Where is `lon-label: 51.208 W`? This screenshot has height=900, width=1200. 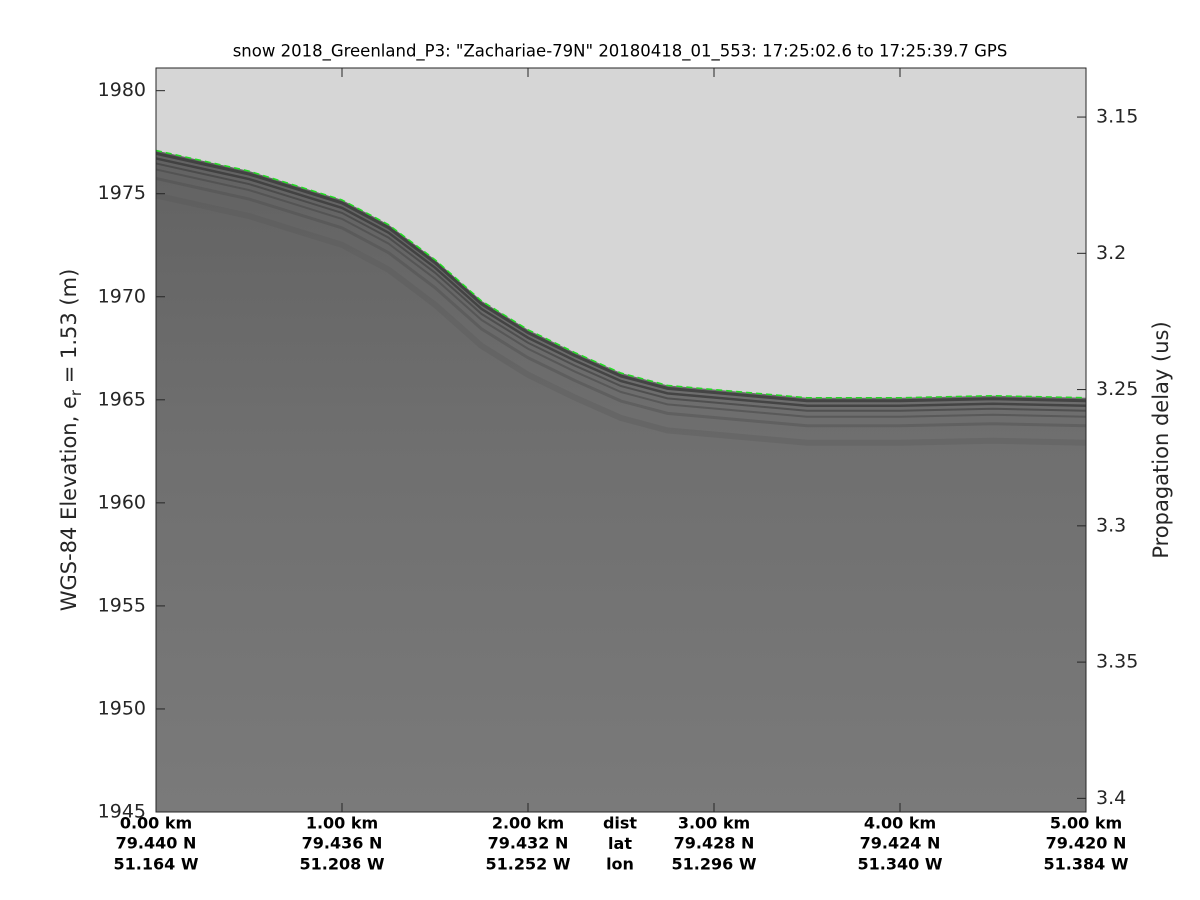
lon-label: 51.208 W is located at coordinates (342, 864).